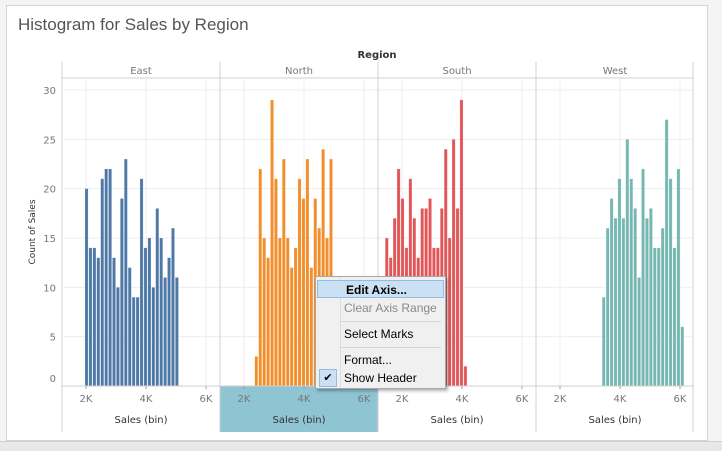 The width and height of the screenshot is (722, 451). Describe the element at coordinates (49, 288) in the screenshot. I see `y-tick-label: 10` at that location.